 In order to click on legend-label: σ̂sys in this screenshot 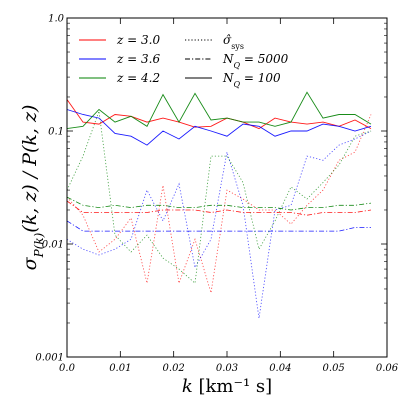, I will do `click(233, 42)`.